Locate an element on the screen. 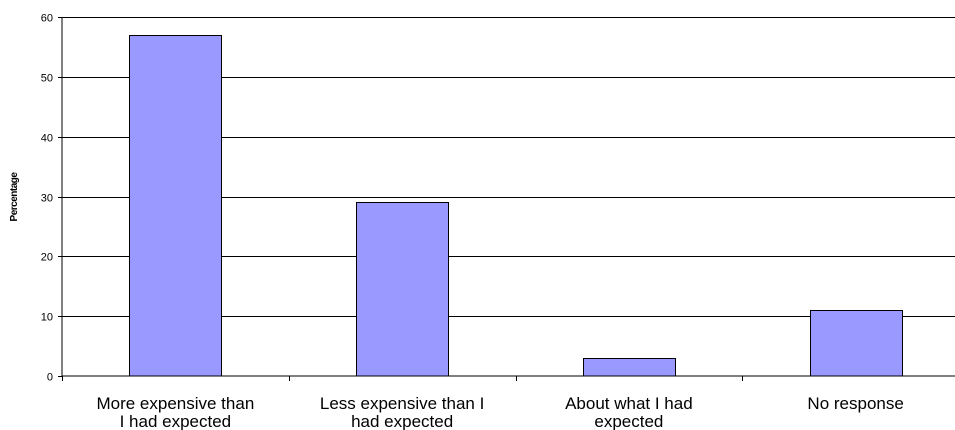 The height and width of the screenshot is (430, 955). y-tick-label: 30 is located at coordinates (47, 199).